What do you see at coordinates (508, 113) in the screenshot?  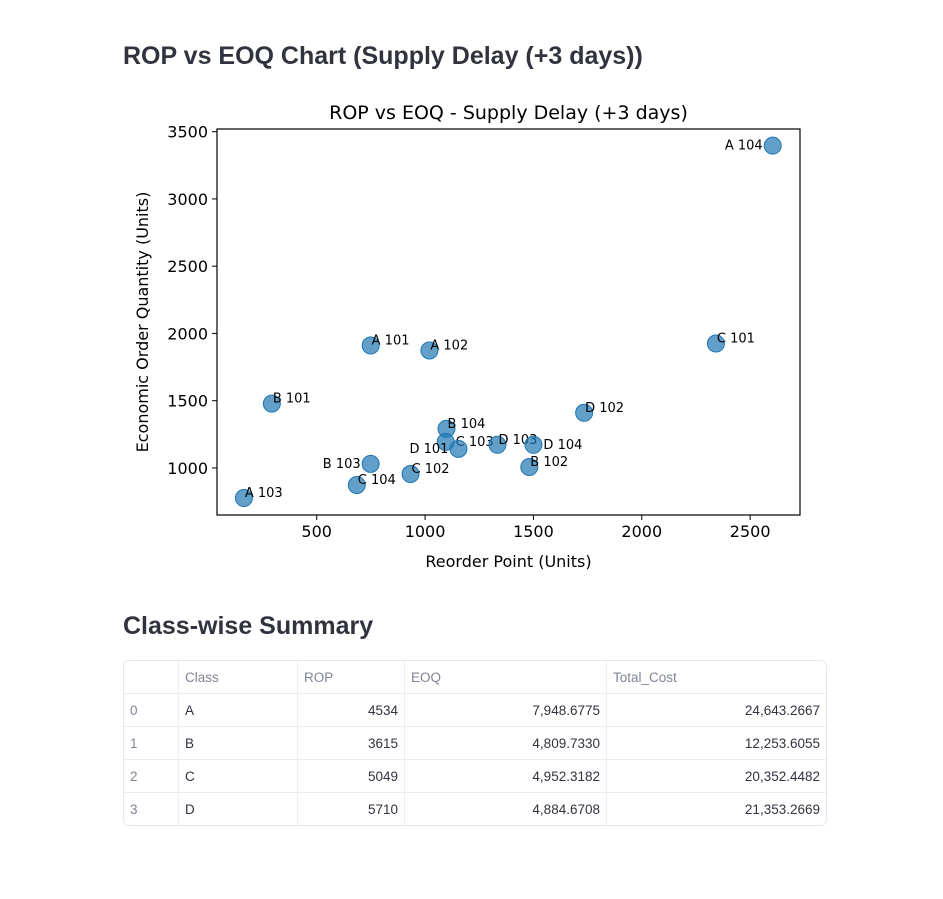 I see `chart-title: ROP vs EOQ - Supply Delay (+3 days)` at bounding box center [508, 113].